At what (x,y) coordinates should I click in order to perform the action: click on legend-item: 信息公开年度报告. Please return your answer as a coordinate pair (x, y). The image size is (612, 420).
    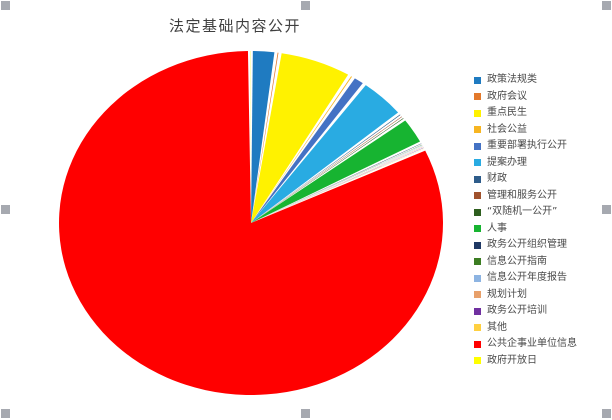
    Looking at the image, I should click on (542, 278).